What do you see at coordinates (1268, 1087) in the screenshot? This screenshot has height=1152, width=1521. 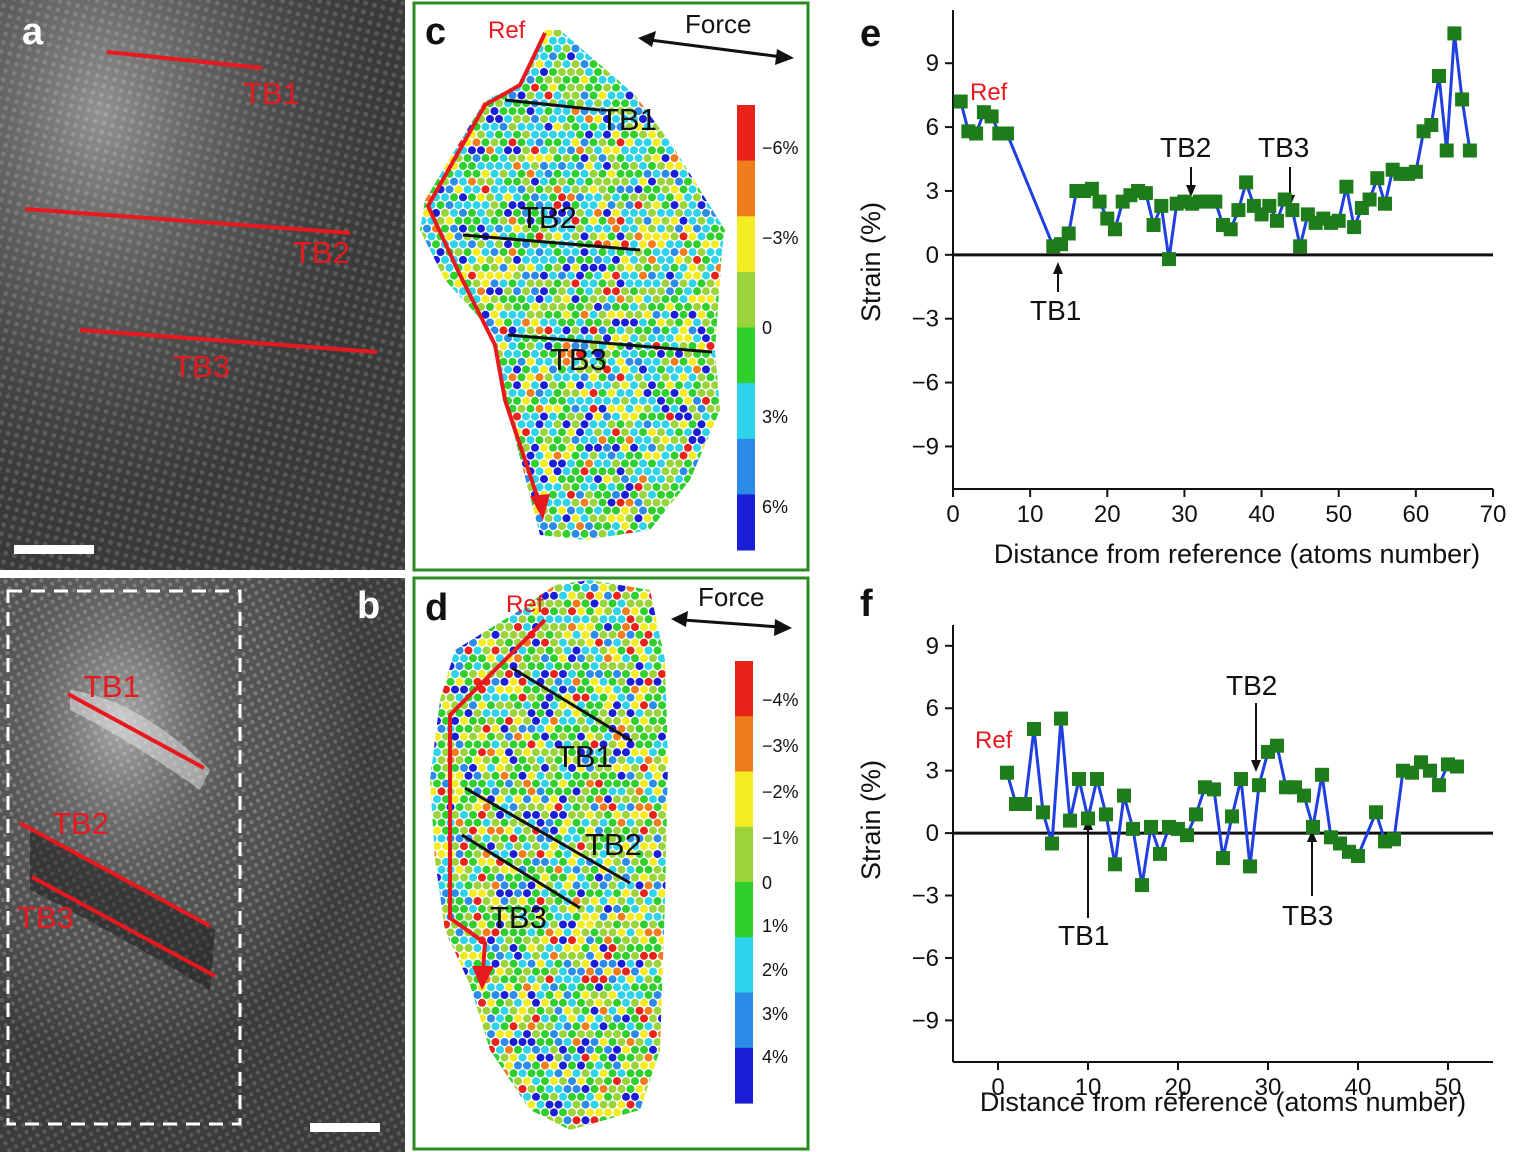 I see `panel-f-x-tick-label: 30` at bounding box center [1268, 1087].